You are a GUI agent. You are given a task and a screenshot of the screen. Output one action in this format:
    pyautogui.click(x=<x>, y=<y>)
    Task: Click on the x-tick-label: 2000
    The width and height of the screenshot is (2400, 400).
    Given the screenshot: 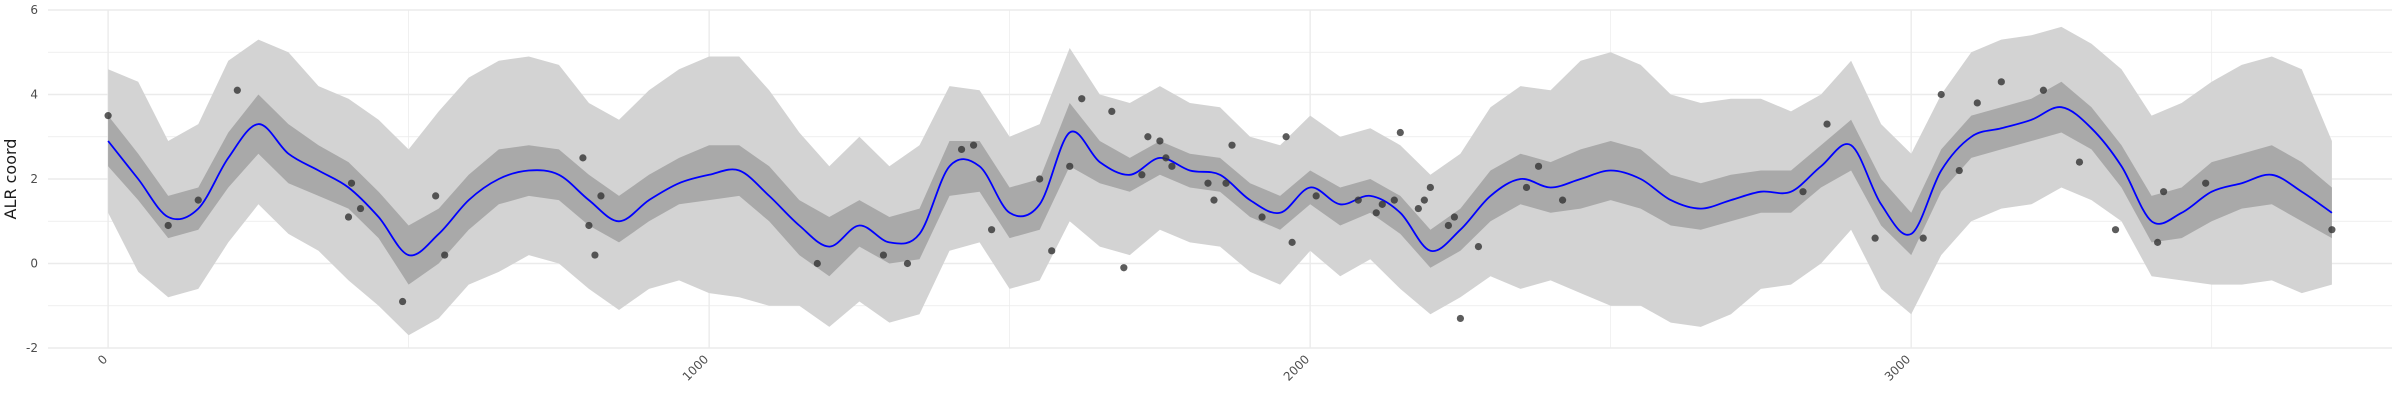 What is the action you would take?
    pyautogui.click(x=1296, y=367)
    